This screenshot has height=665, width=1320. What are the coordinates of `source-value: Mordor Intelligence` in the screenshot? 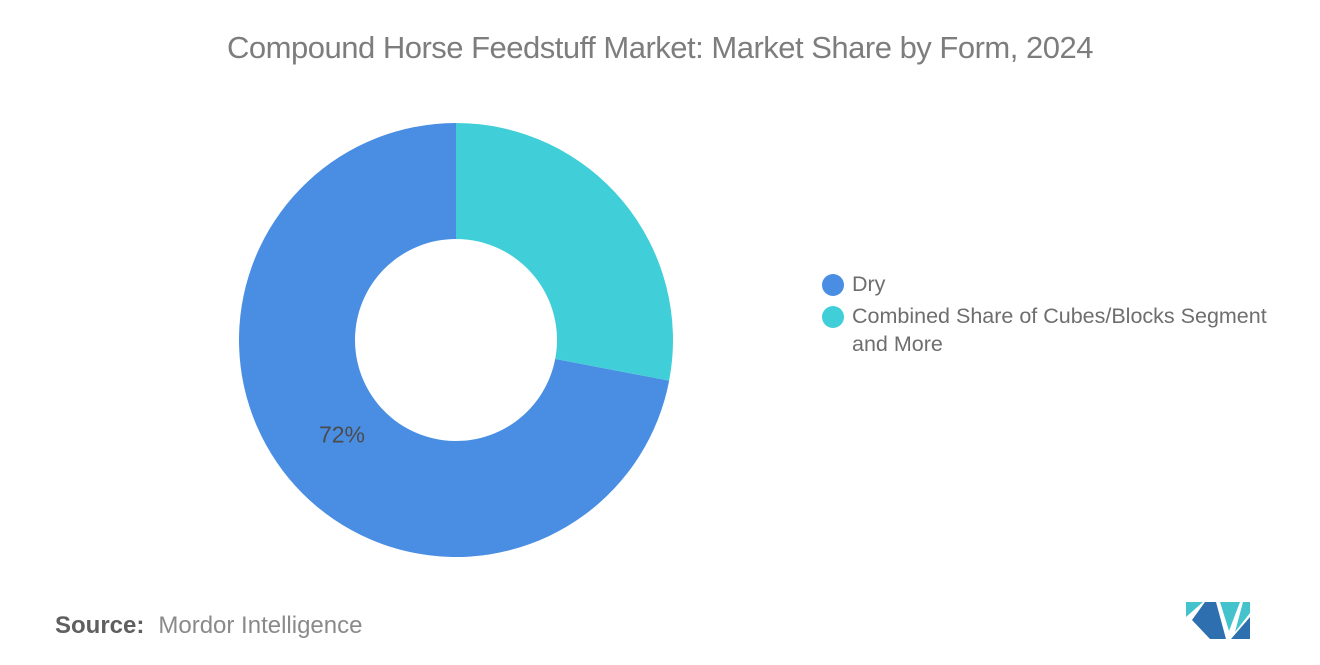 It's located at (260, 625).